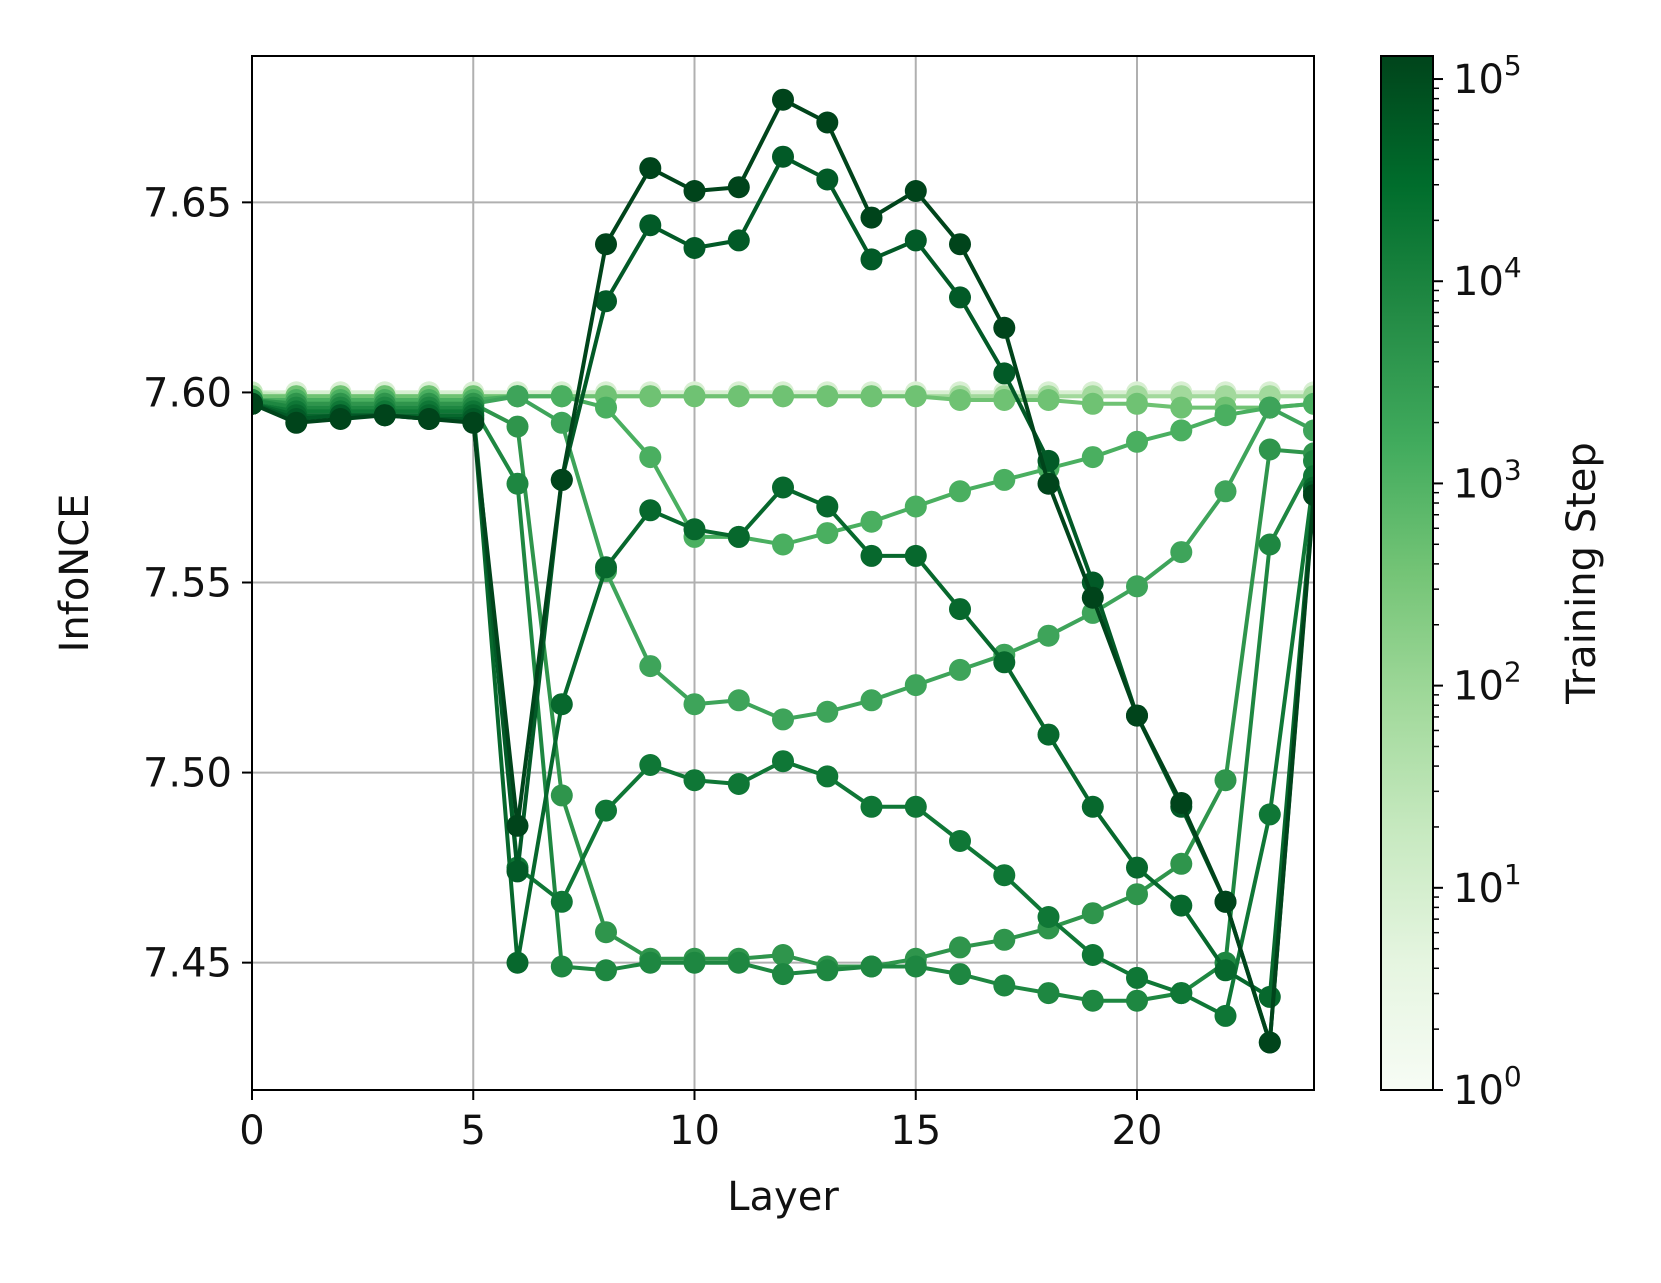 The width and height of the screenshot is (1661, 1283). Describe the element at coordinates (1513, 1076) in the screenshot. I see `colorbar-tick-exponent: 0` at that location.